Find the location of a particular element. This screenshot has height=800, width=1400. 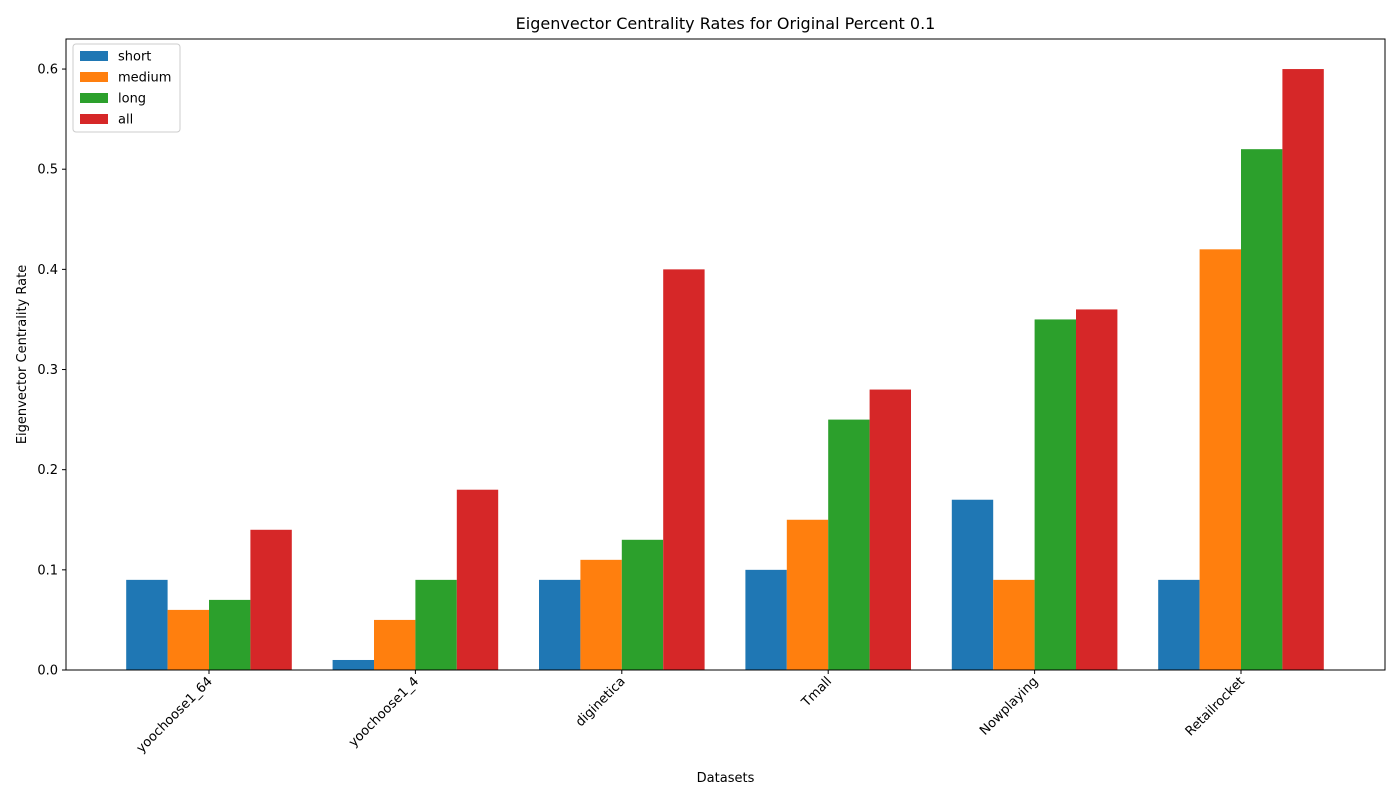

legend-swatch-all is located at coordinates (94, 119).